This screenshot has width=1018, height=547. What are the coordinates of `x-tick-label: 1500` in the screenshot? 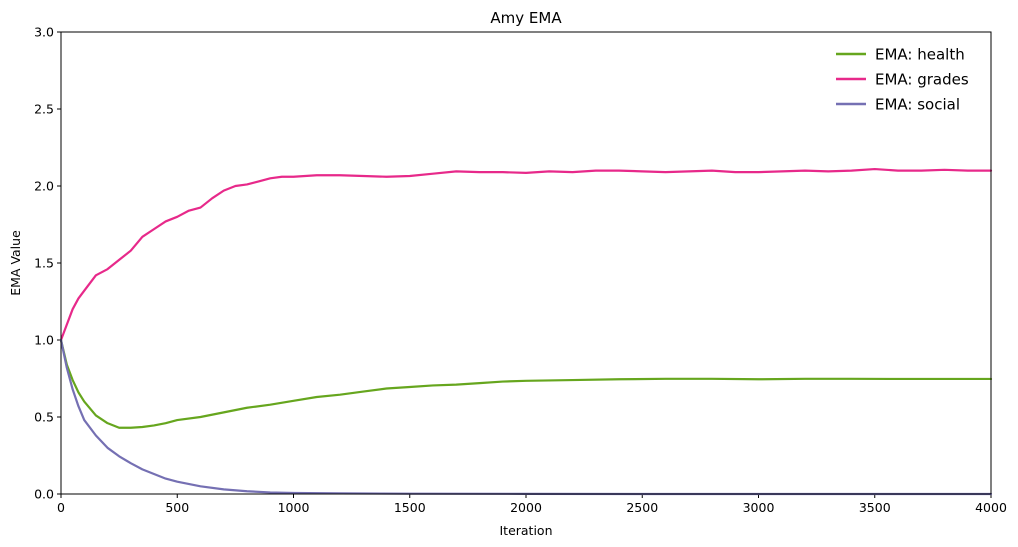 It's located at (410, 507).